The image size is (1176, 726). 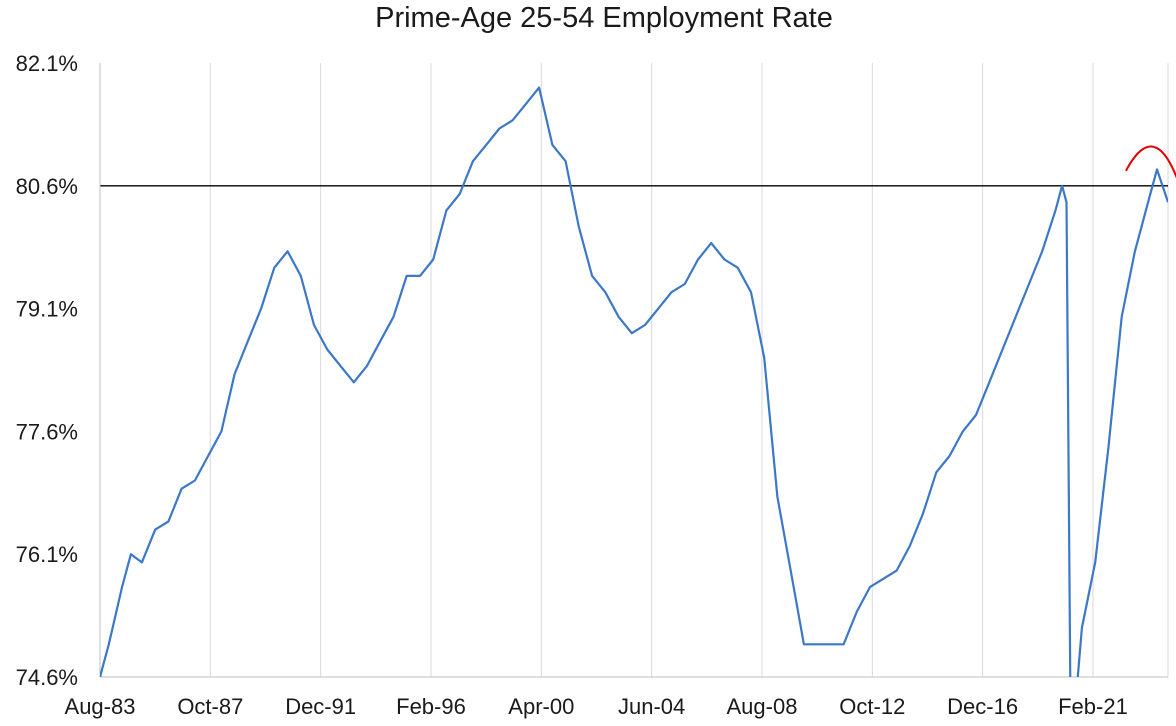 I want to click on x-tick-label: Feb-96, so click(x=431, y=706).